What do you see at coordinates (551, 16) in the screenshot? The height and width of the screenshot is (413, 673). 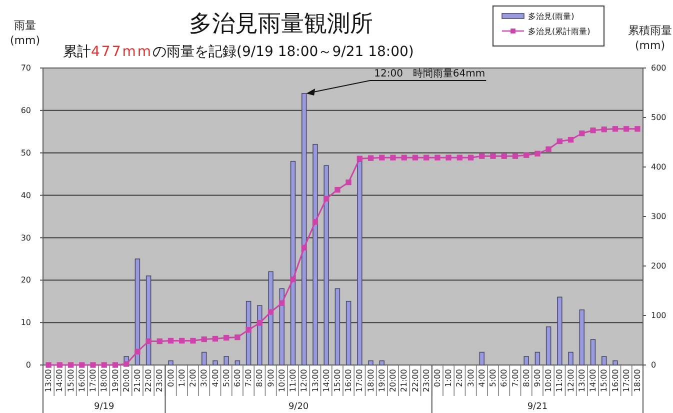 I see `legend-label: 多治見(雨量)` at bounding box center [551, 16].